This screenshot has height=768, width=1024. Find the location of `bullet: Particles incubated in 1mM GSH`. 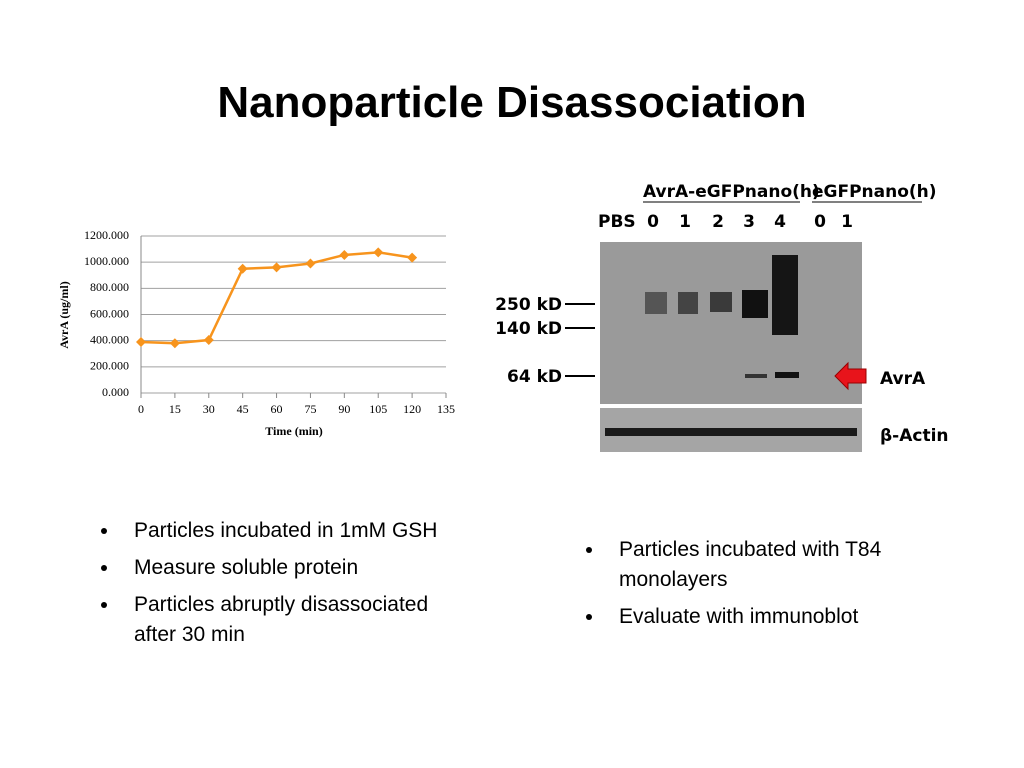

bullet: Particles incubated in 1mM GSH is located at coordinates (285, 531).